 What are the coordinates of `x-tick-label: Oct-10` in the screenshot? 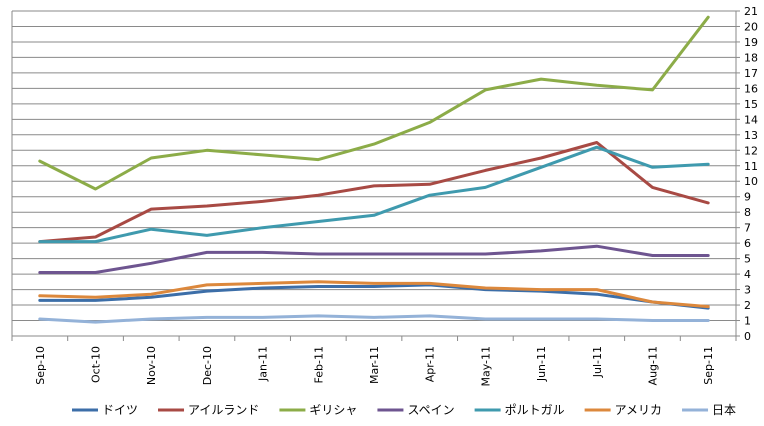 It's located at (96, 364).